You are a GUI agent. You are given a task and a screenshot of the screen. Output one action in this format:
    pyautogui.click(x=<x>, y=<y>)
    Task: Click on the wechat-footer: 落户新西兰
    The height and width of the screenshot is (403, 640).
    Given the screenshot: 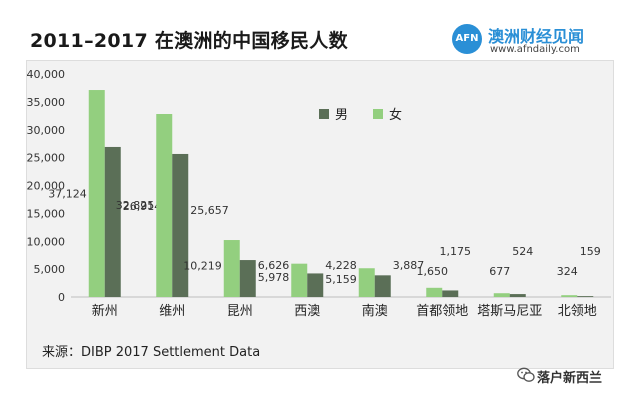 What is the action you would take?
    pyautogui.click(x=577, y=377)
    